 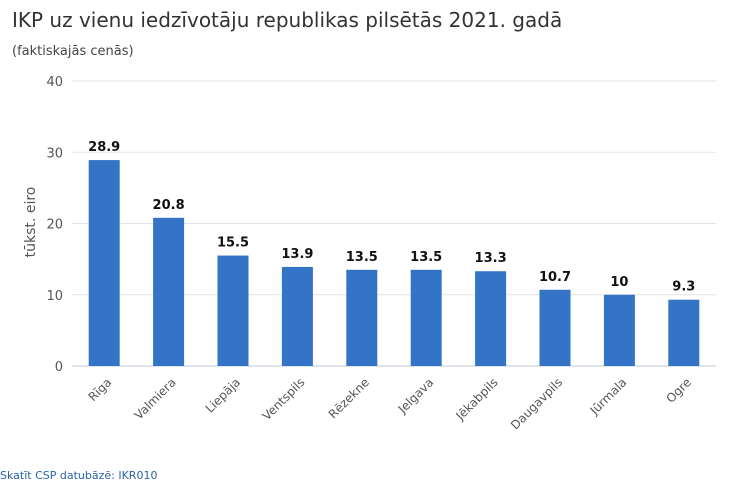 I want to click on data-label: 13.3, so click(x=491, y=258).